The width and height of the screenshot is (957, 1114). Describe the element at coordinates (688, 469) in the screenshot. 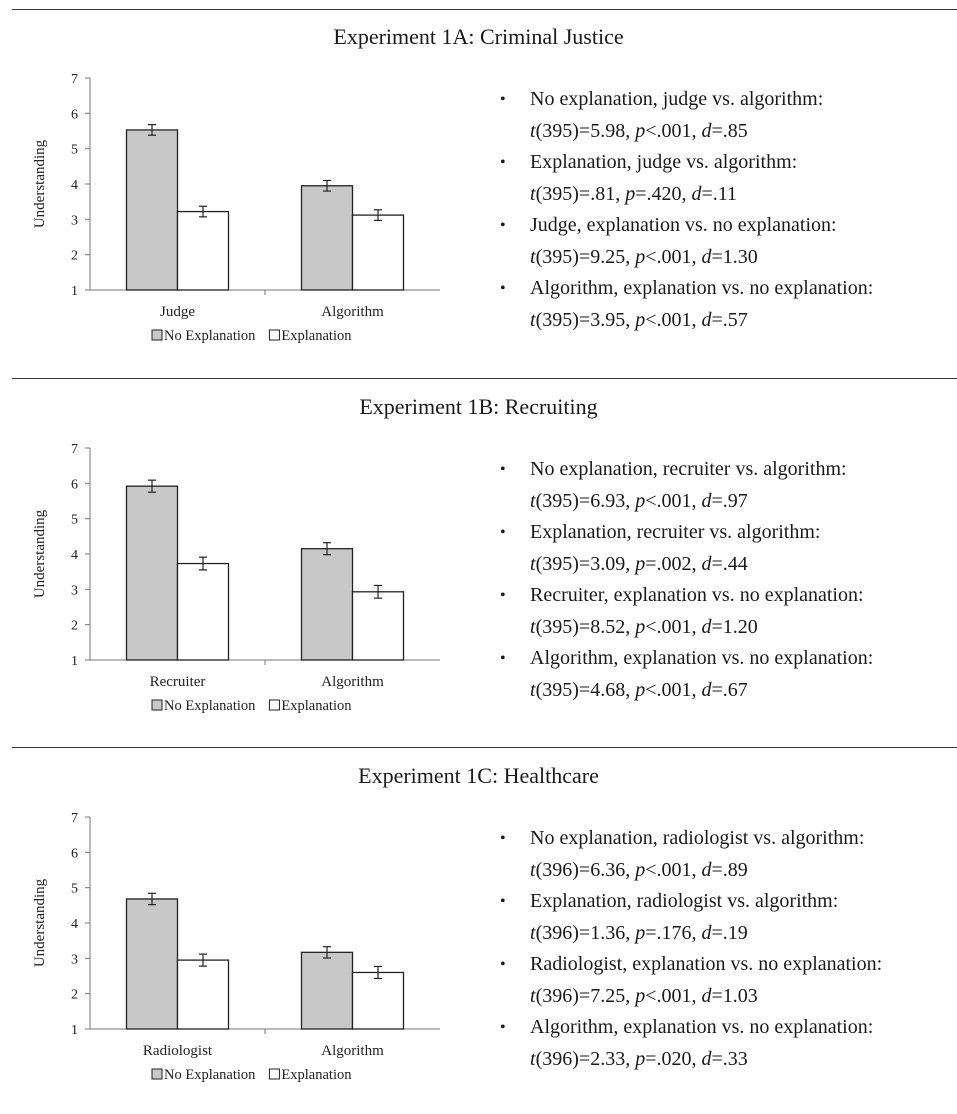

I see `stat-label: No explanation, recruiter vs. algorithm:` at that location.